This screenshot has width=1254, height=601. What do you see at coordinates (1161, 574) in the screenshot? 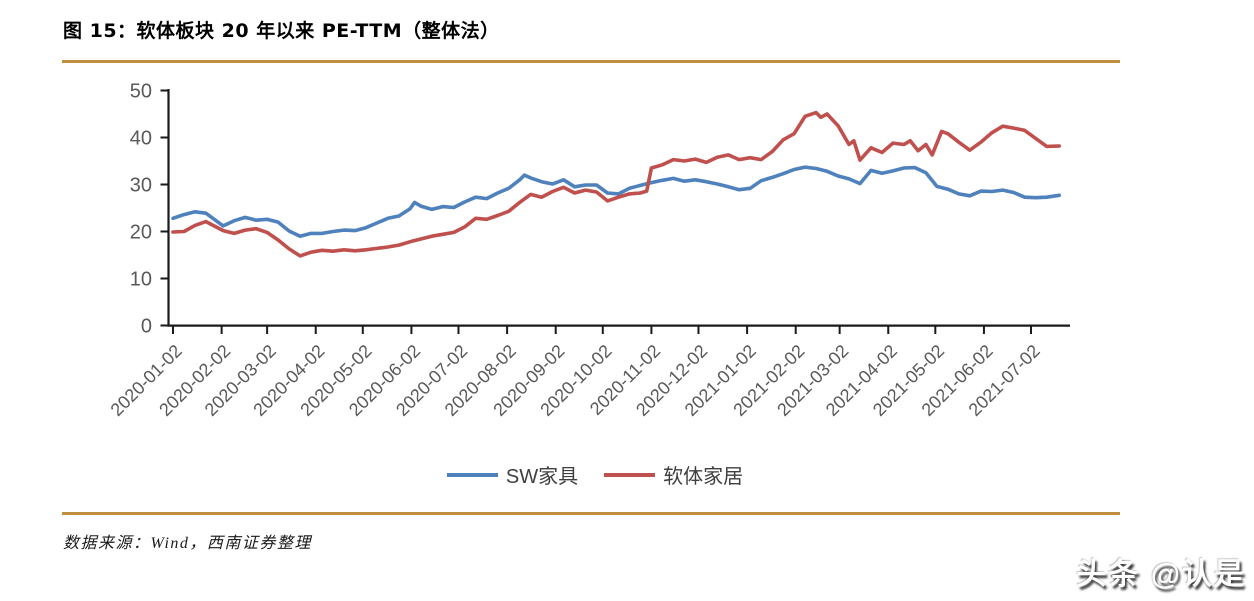
I see `toutiao-watermark: 头条 @认是` at bounding box center [1161, 574].